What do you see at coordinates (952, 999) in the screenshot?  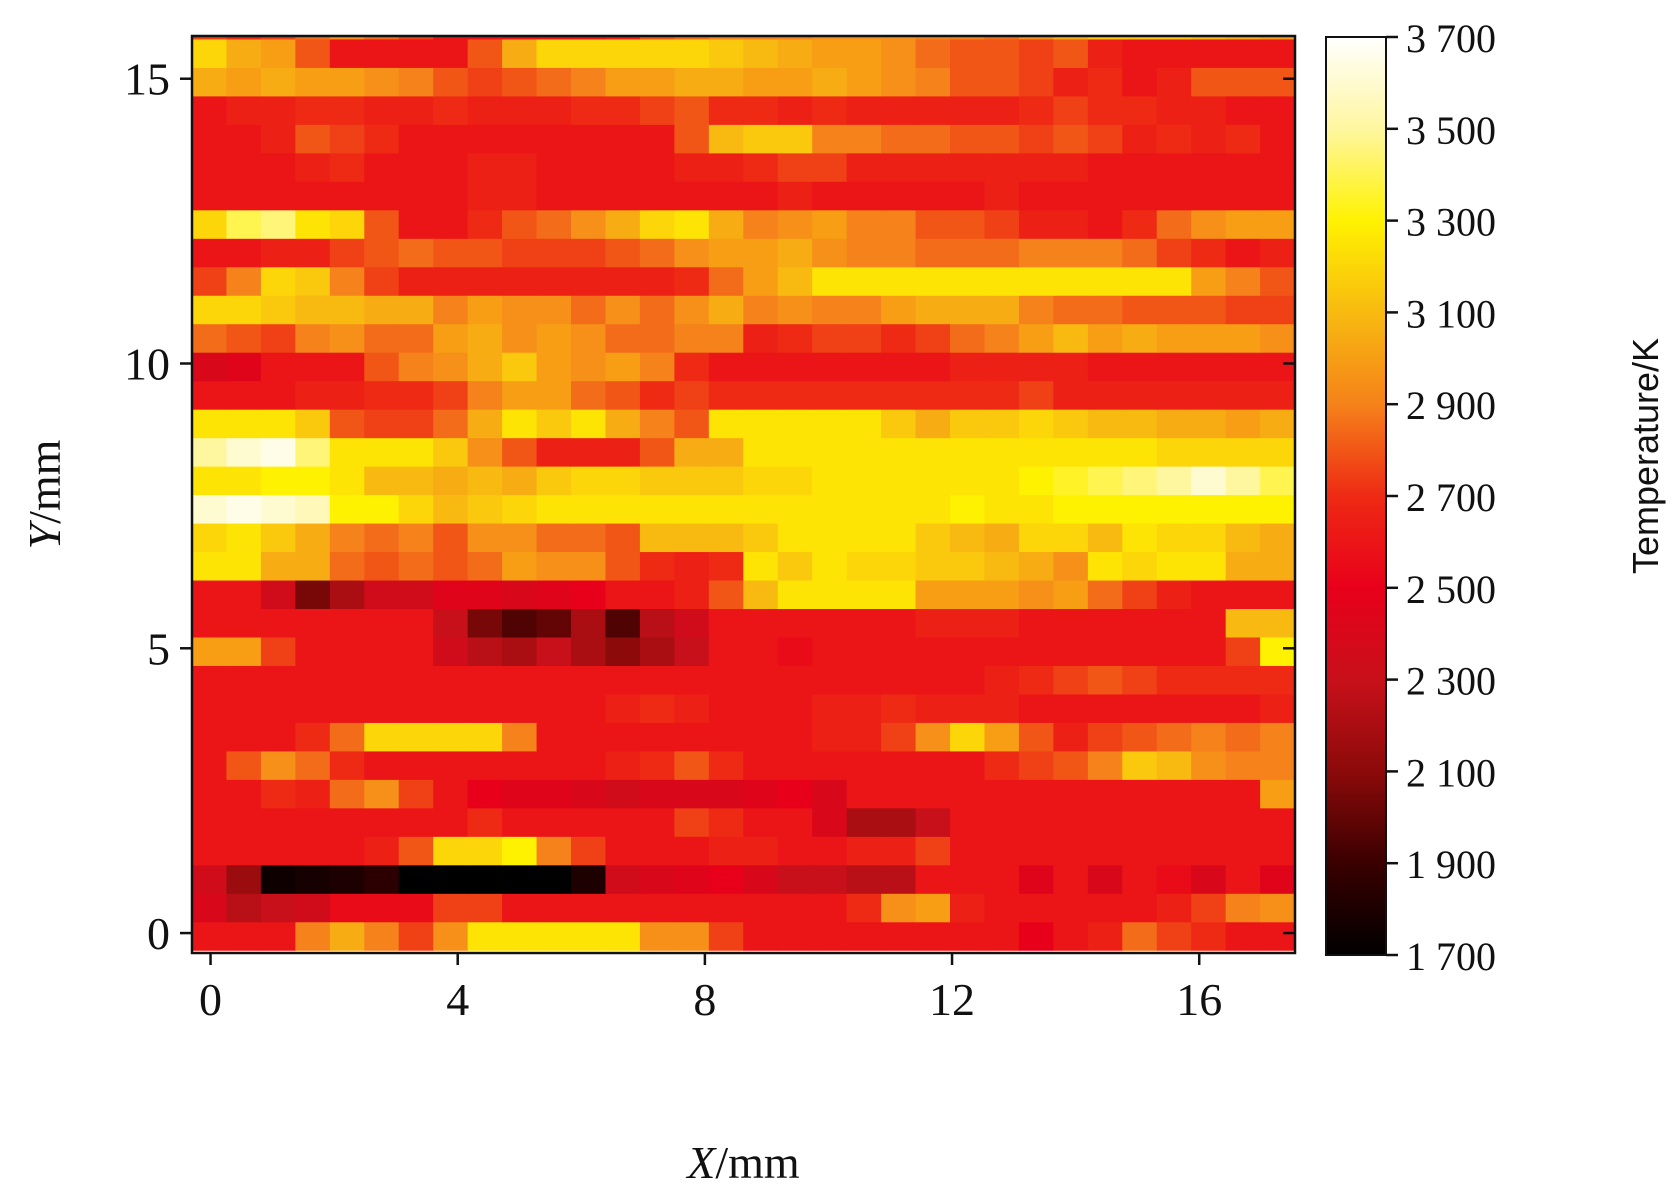 I see `x-tick-label: 12` at bounding box center [952, 999].